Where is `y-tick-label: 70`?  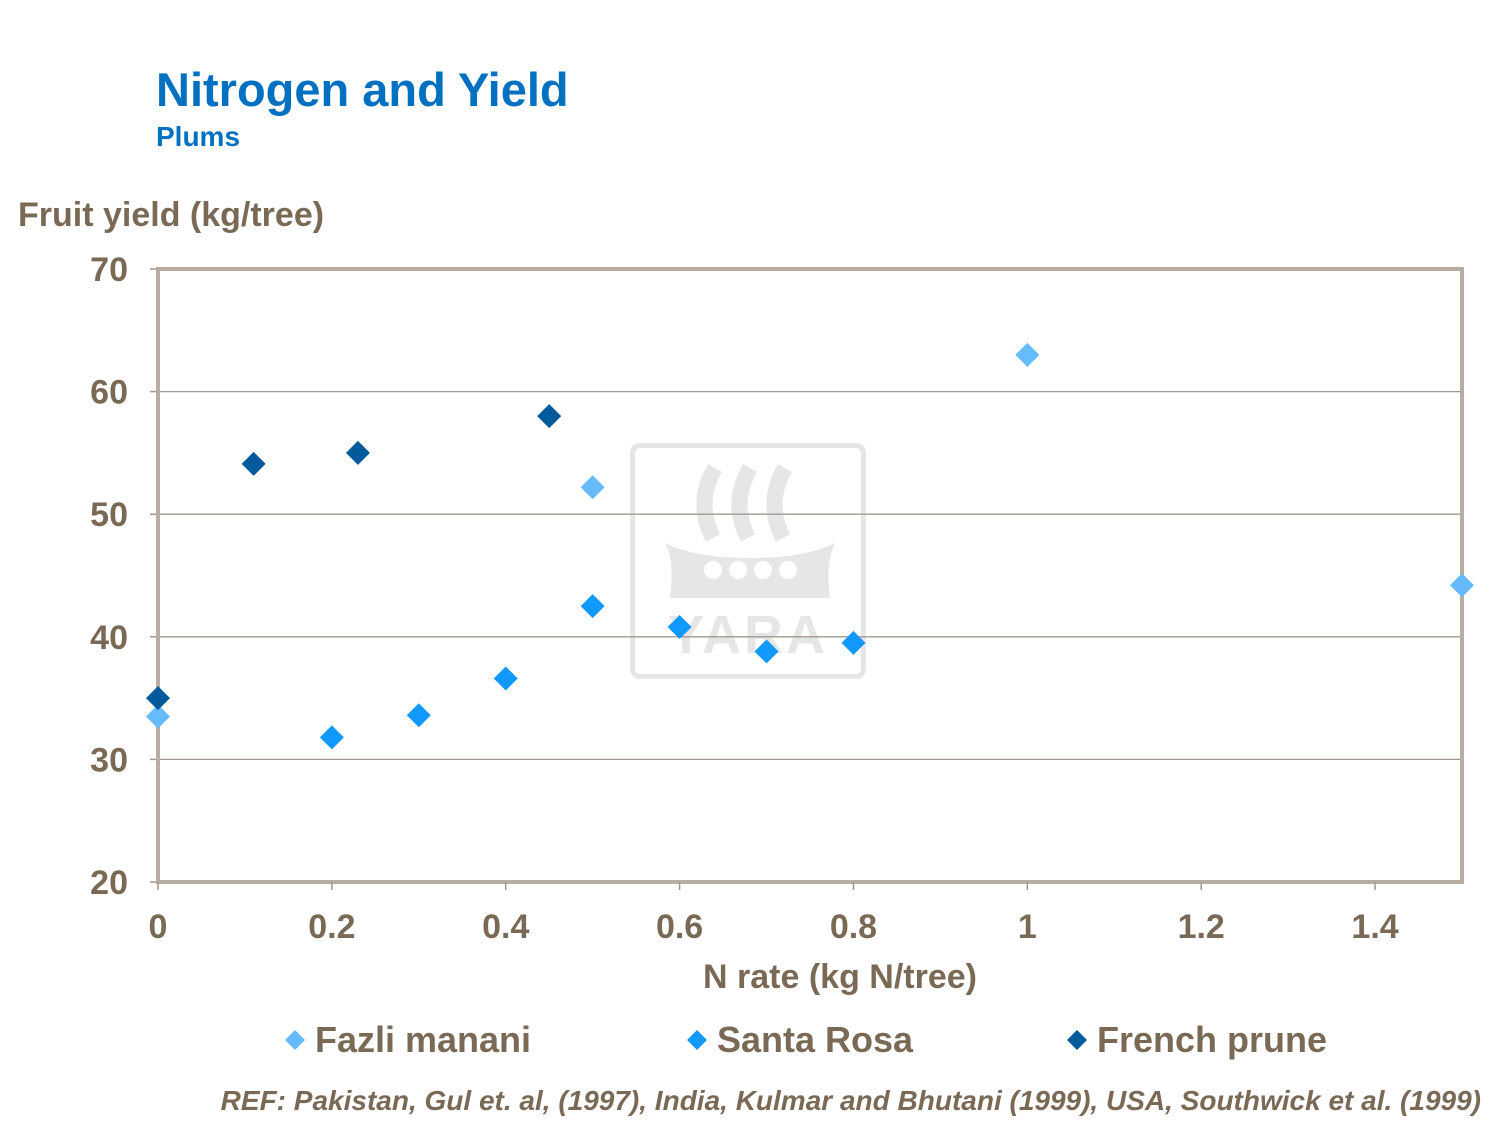 y-tick-label: 70 is located at coordinates (109, 270).